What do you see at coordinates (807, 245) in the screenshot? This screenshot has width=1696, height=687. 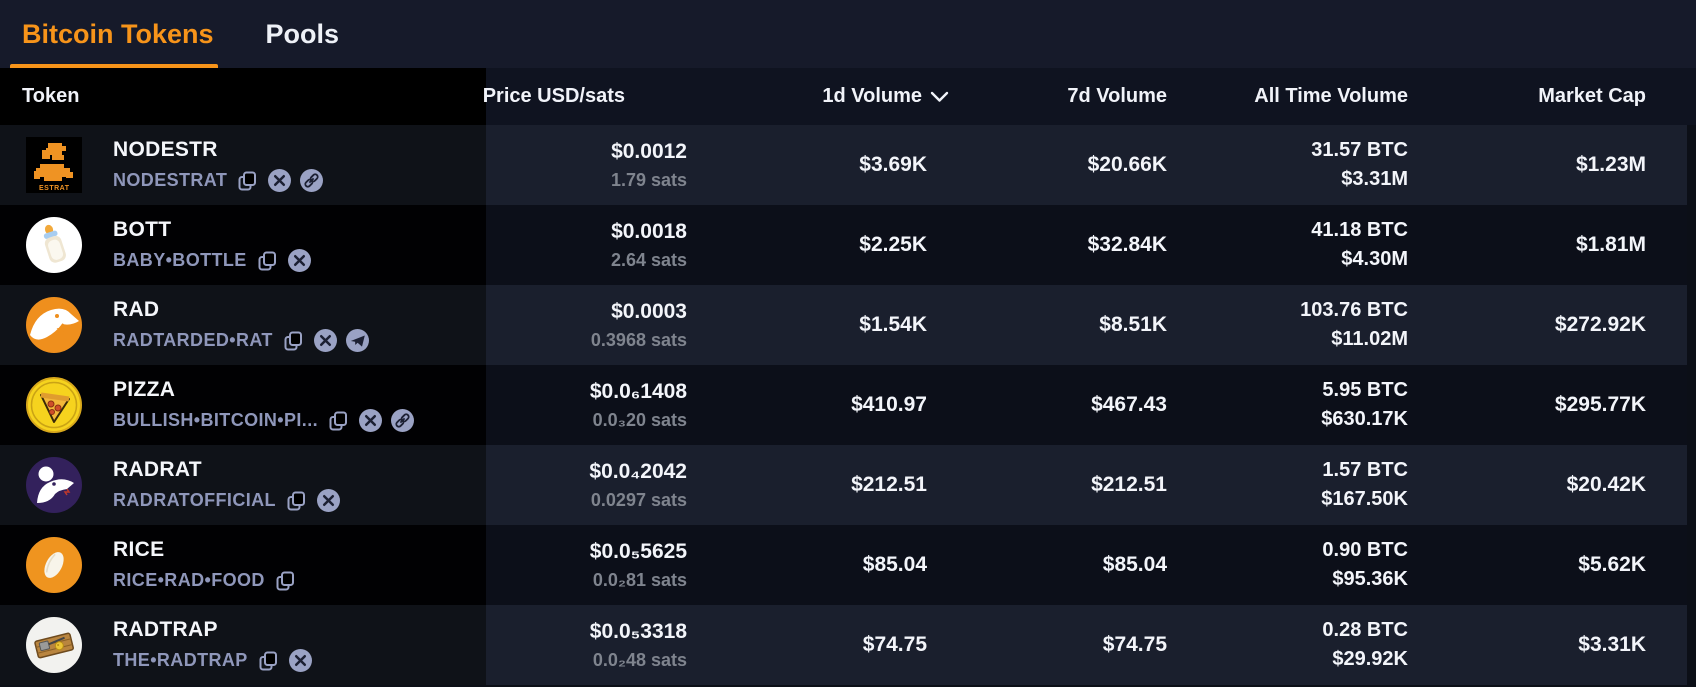 I see `volume-1d: $2.25K` at bounding box center [807, 245].